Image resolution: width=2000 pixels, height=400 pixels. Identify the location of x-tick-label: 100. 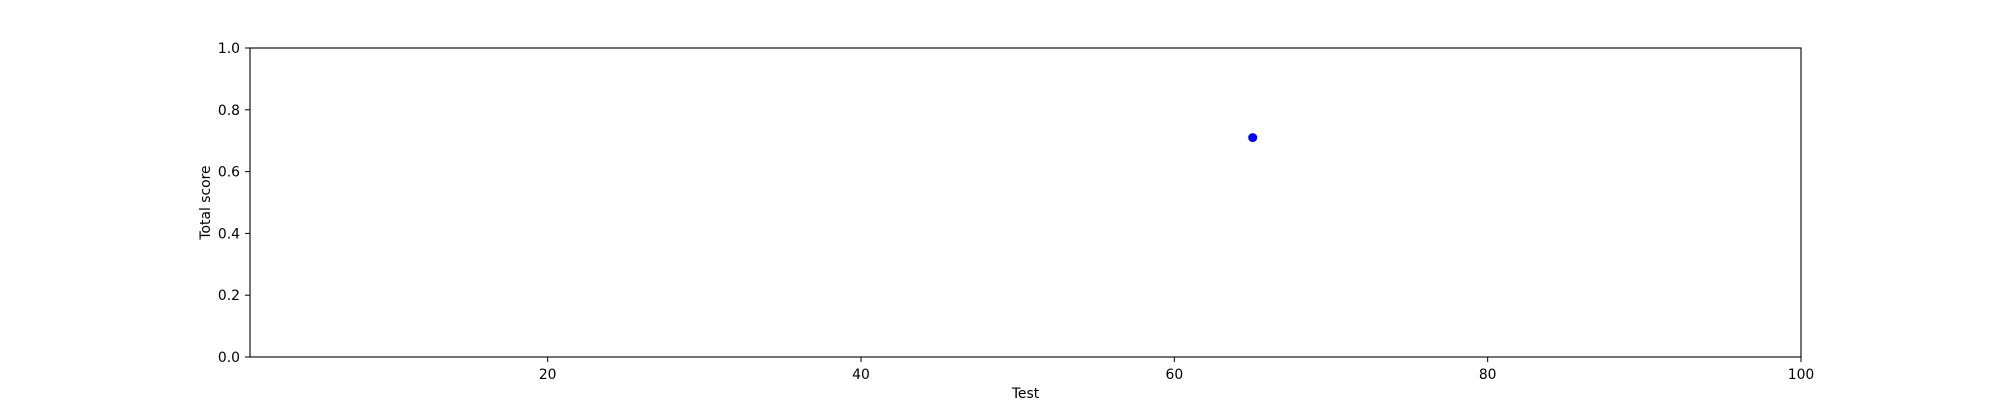
(1801, 375).